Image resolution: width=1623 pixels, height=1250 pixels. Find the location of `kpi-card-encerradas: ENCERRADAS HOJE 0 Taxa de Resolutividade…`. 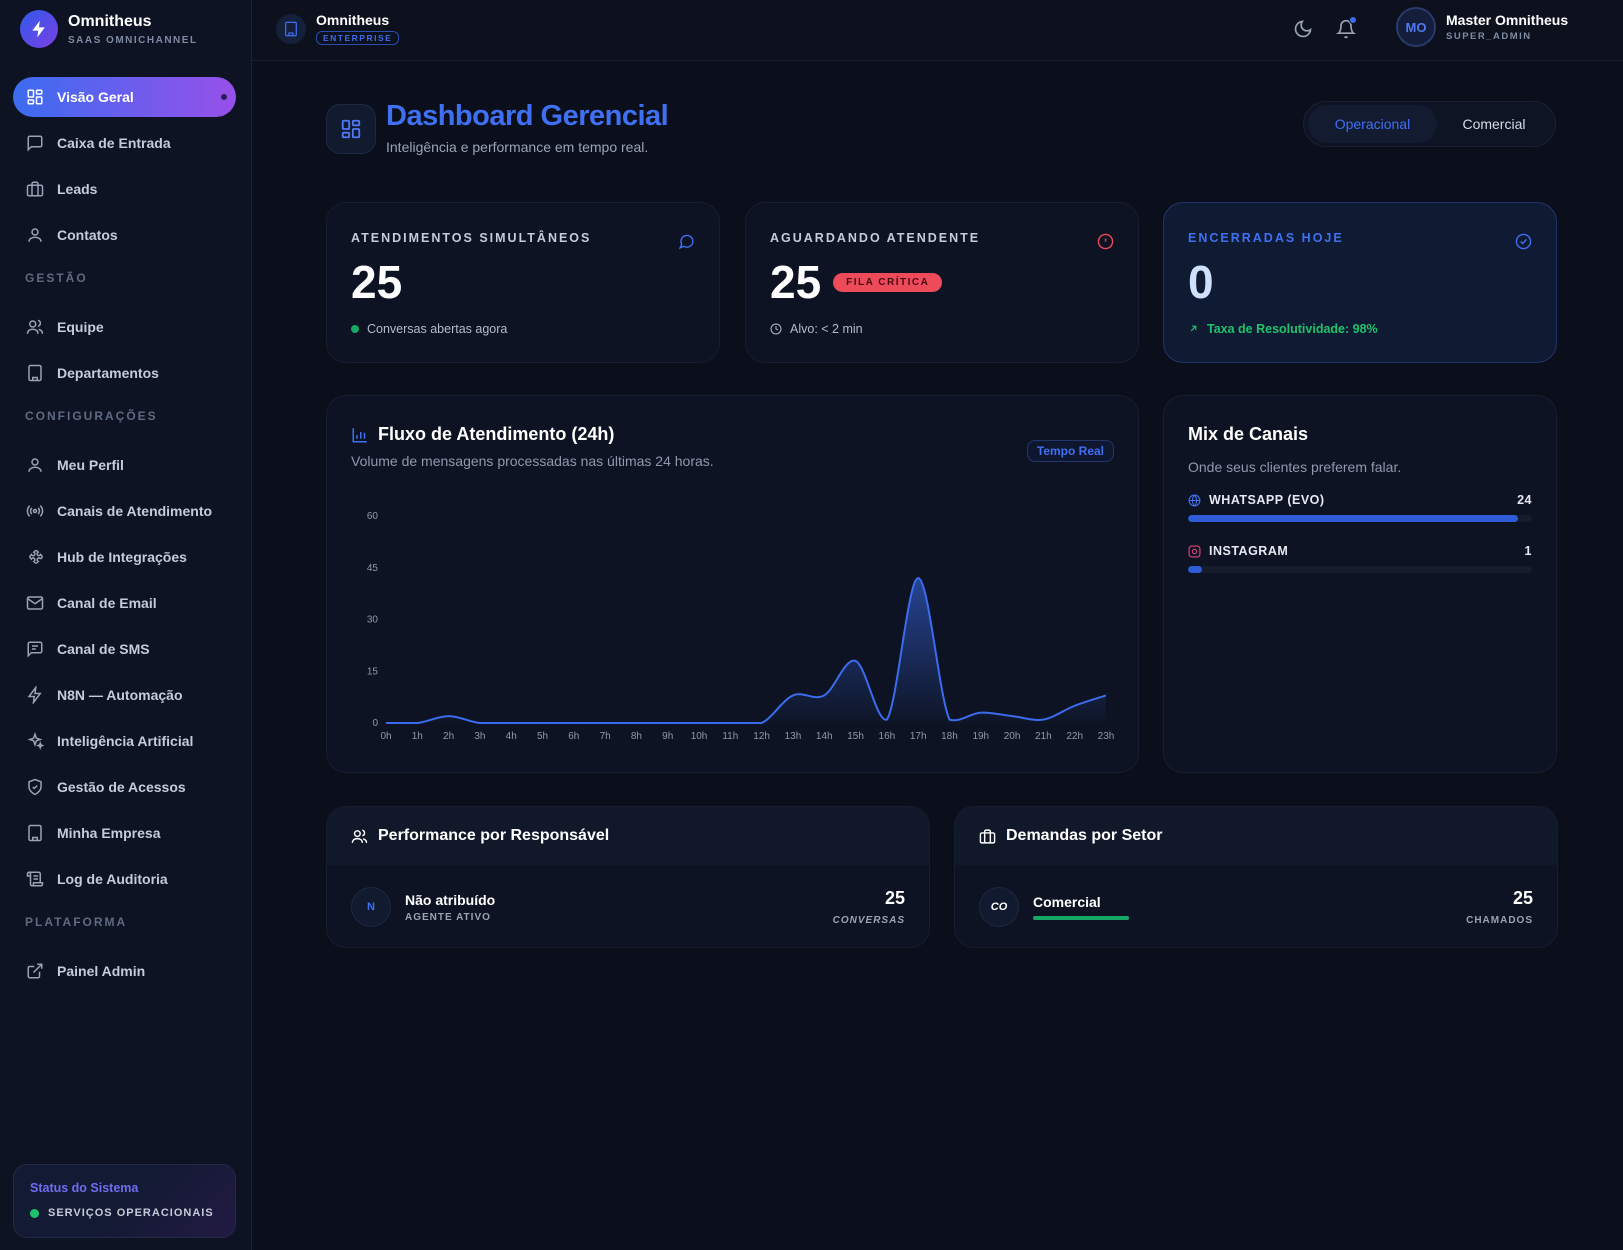

kpi-card-encerradas: ENCERRADAS HOJE 0 Taxa de Resolutividade… is located at coordinates (1360, 282).